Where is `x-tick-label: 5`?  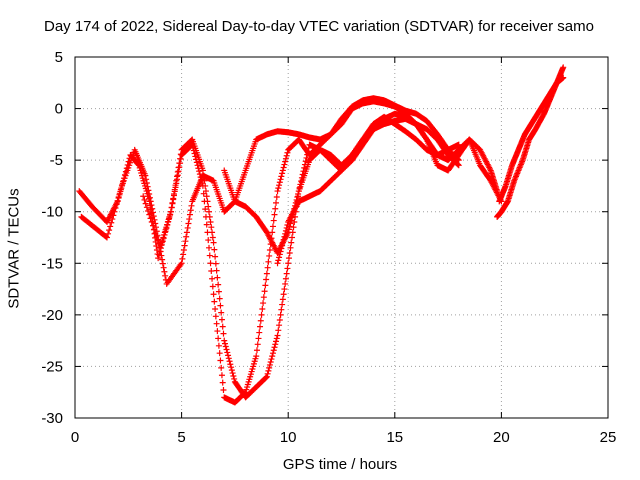 x-tick-label: 5 is located at coordinates (181, 437).